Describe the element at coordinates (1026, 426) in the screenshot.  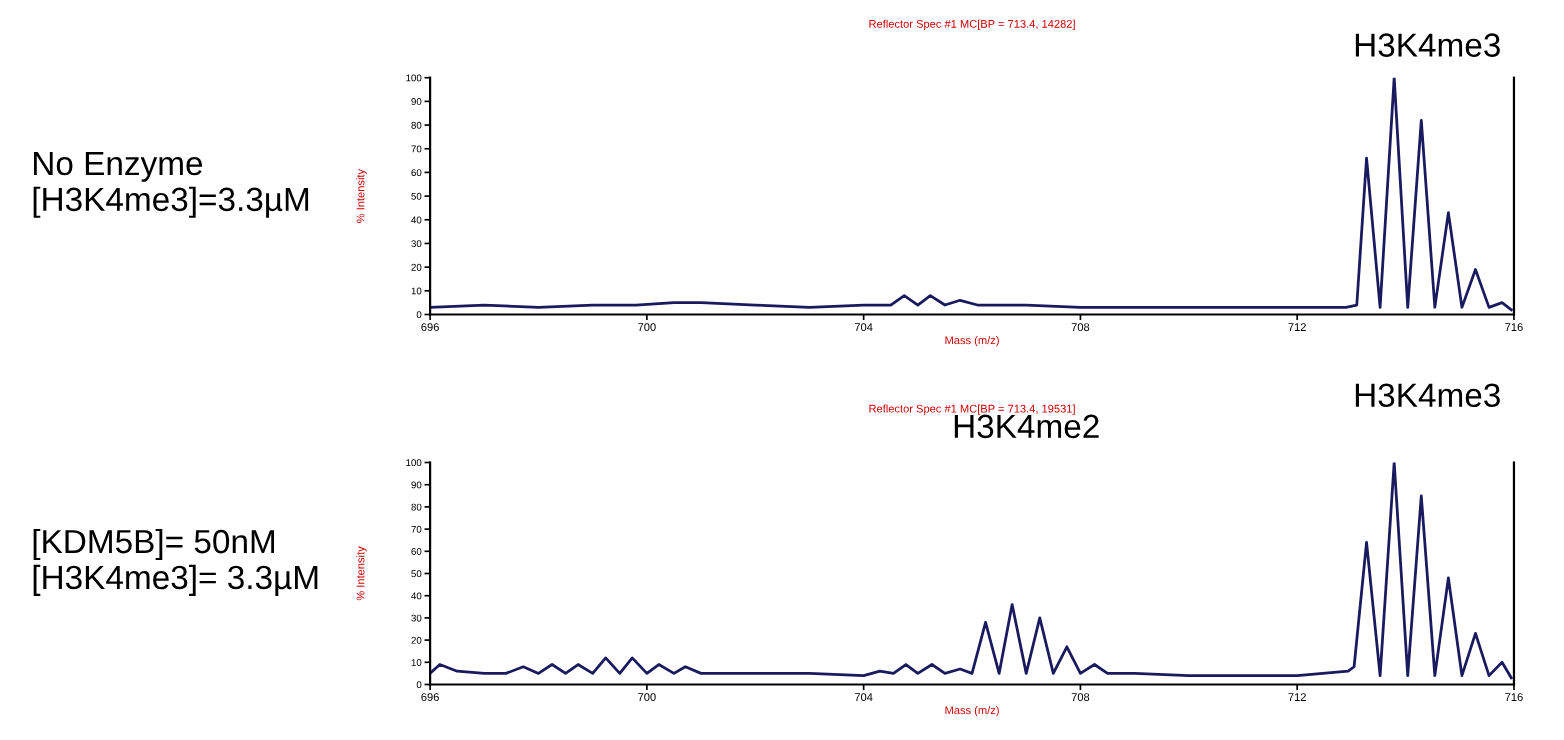
I see `text: H3K4me2` at that location.